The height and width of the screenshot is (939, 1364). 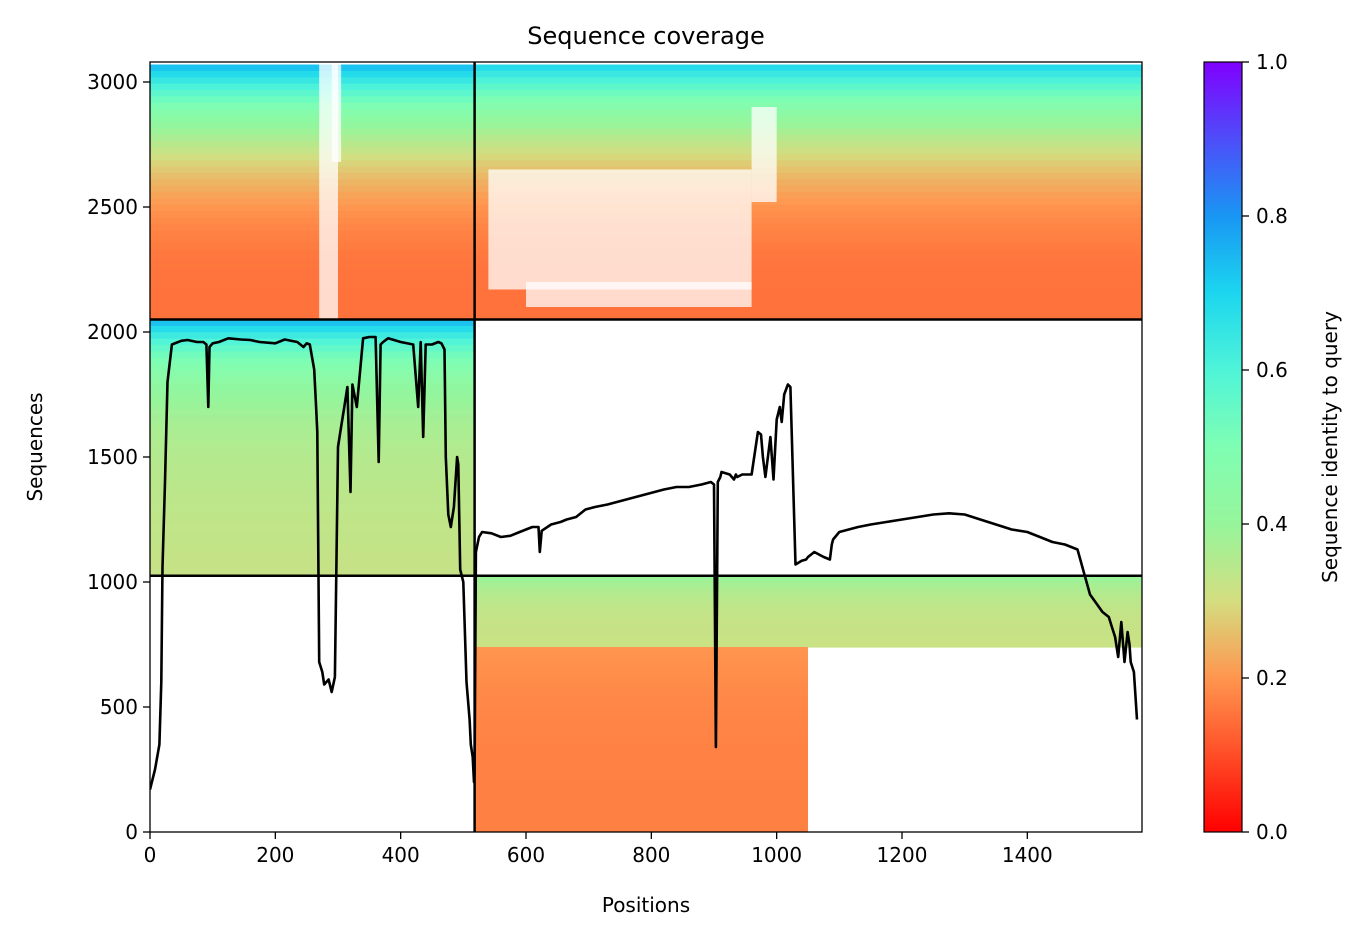 I want to click on x-tick-label: 1200, so click(x=902, y=855).